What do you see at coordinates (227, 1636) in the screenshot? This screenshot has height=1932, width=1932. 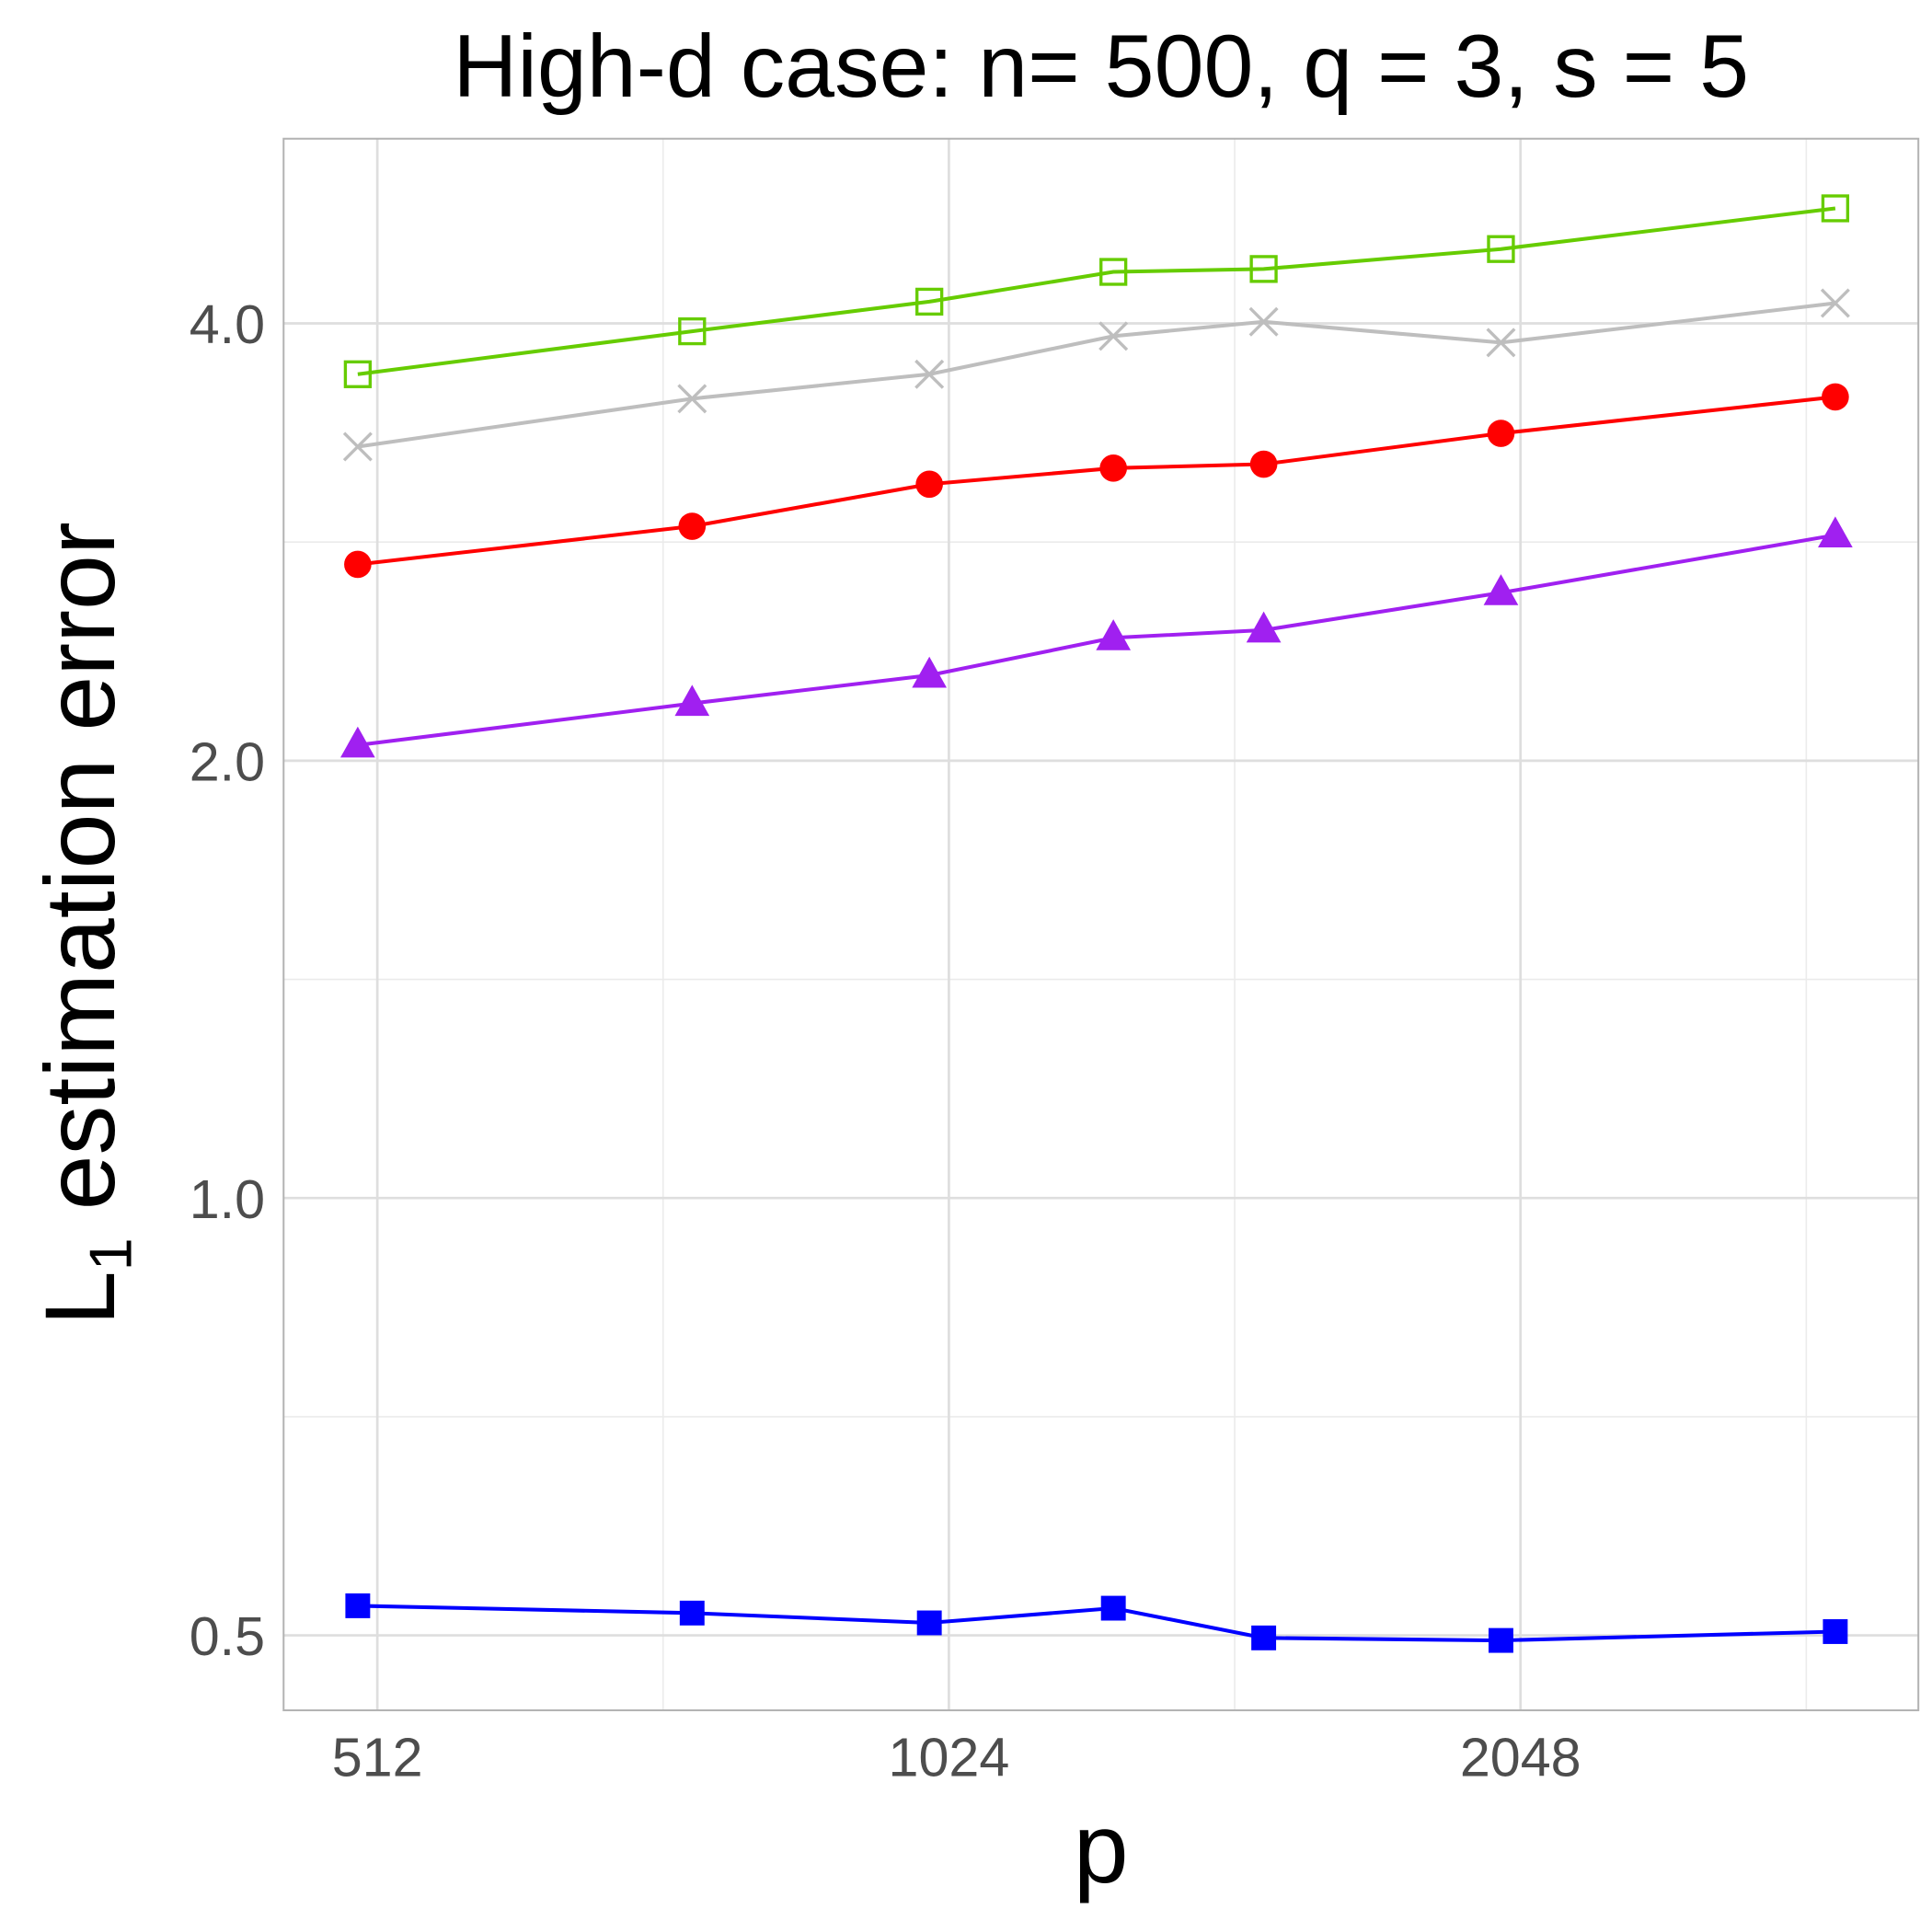 I see `y-tick-label: 0.5` at bounding box center [227, 1636].